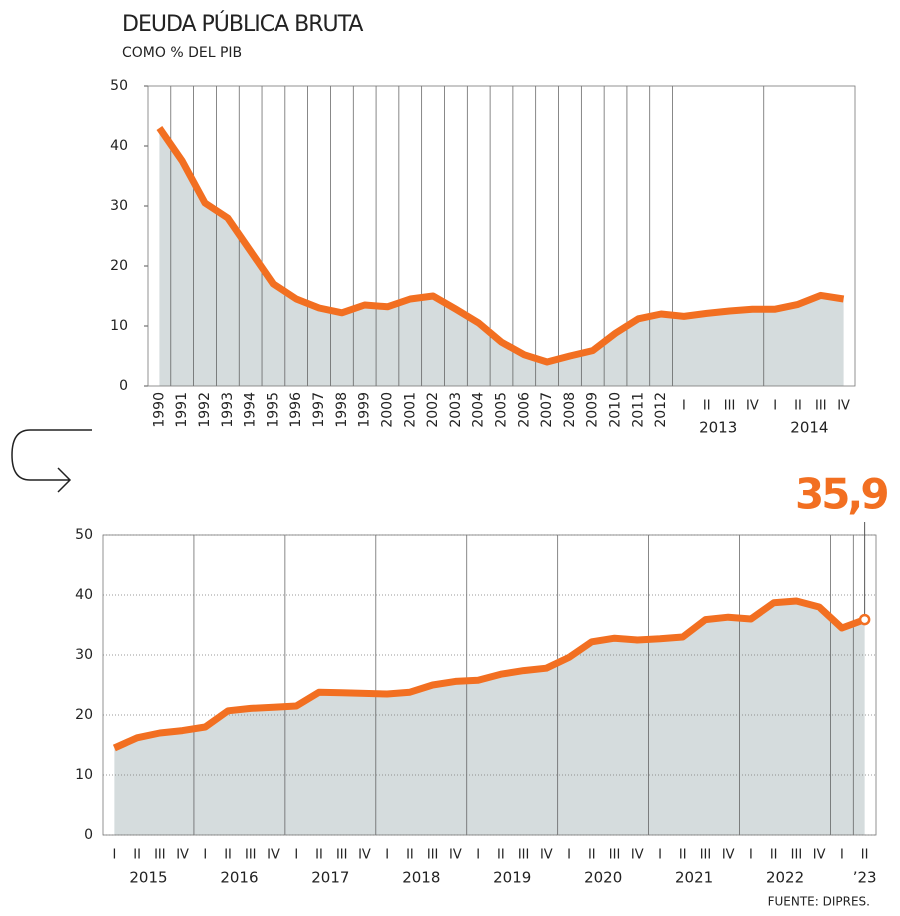  What do you see at coordinates (570, 410) in the screenshot?
I see `x-tick-label: 2008` at bounding box center [570, 410].